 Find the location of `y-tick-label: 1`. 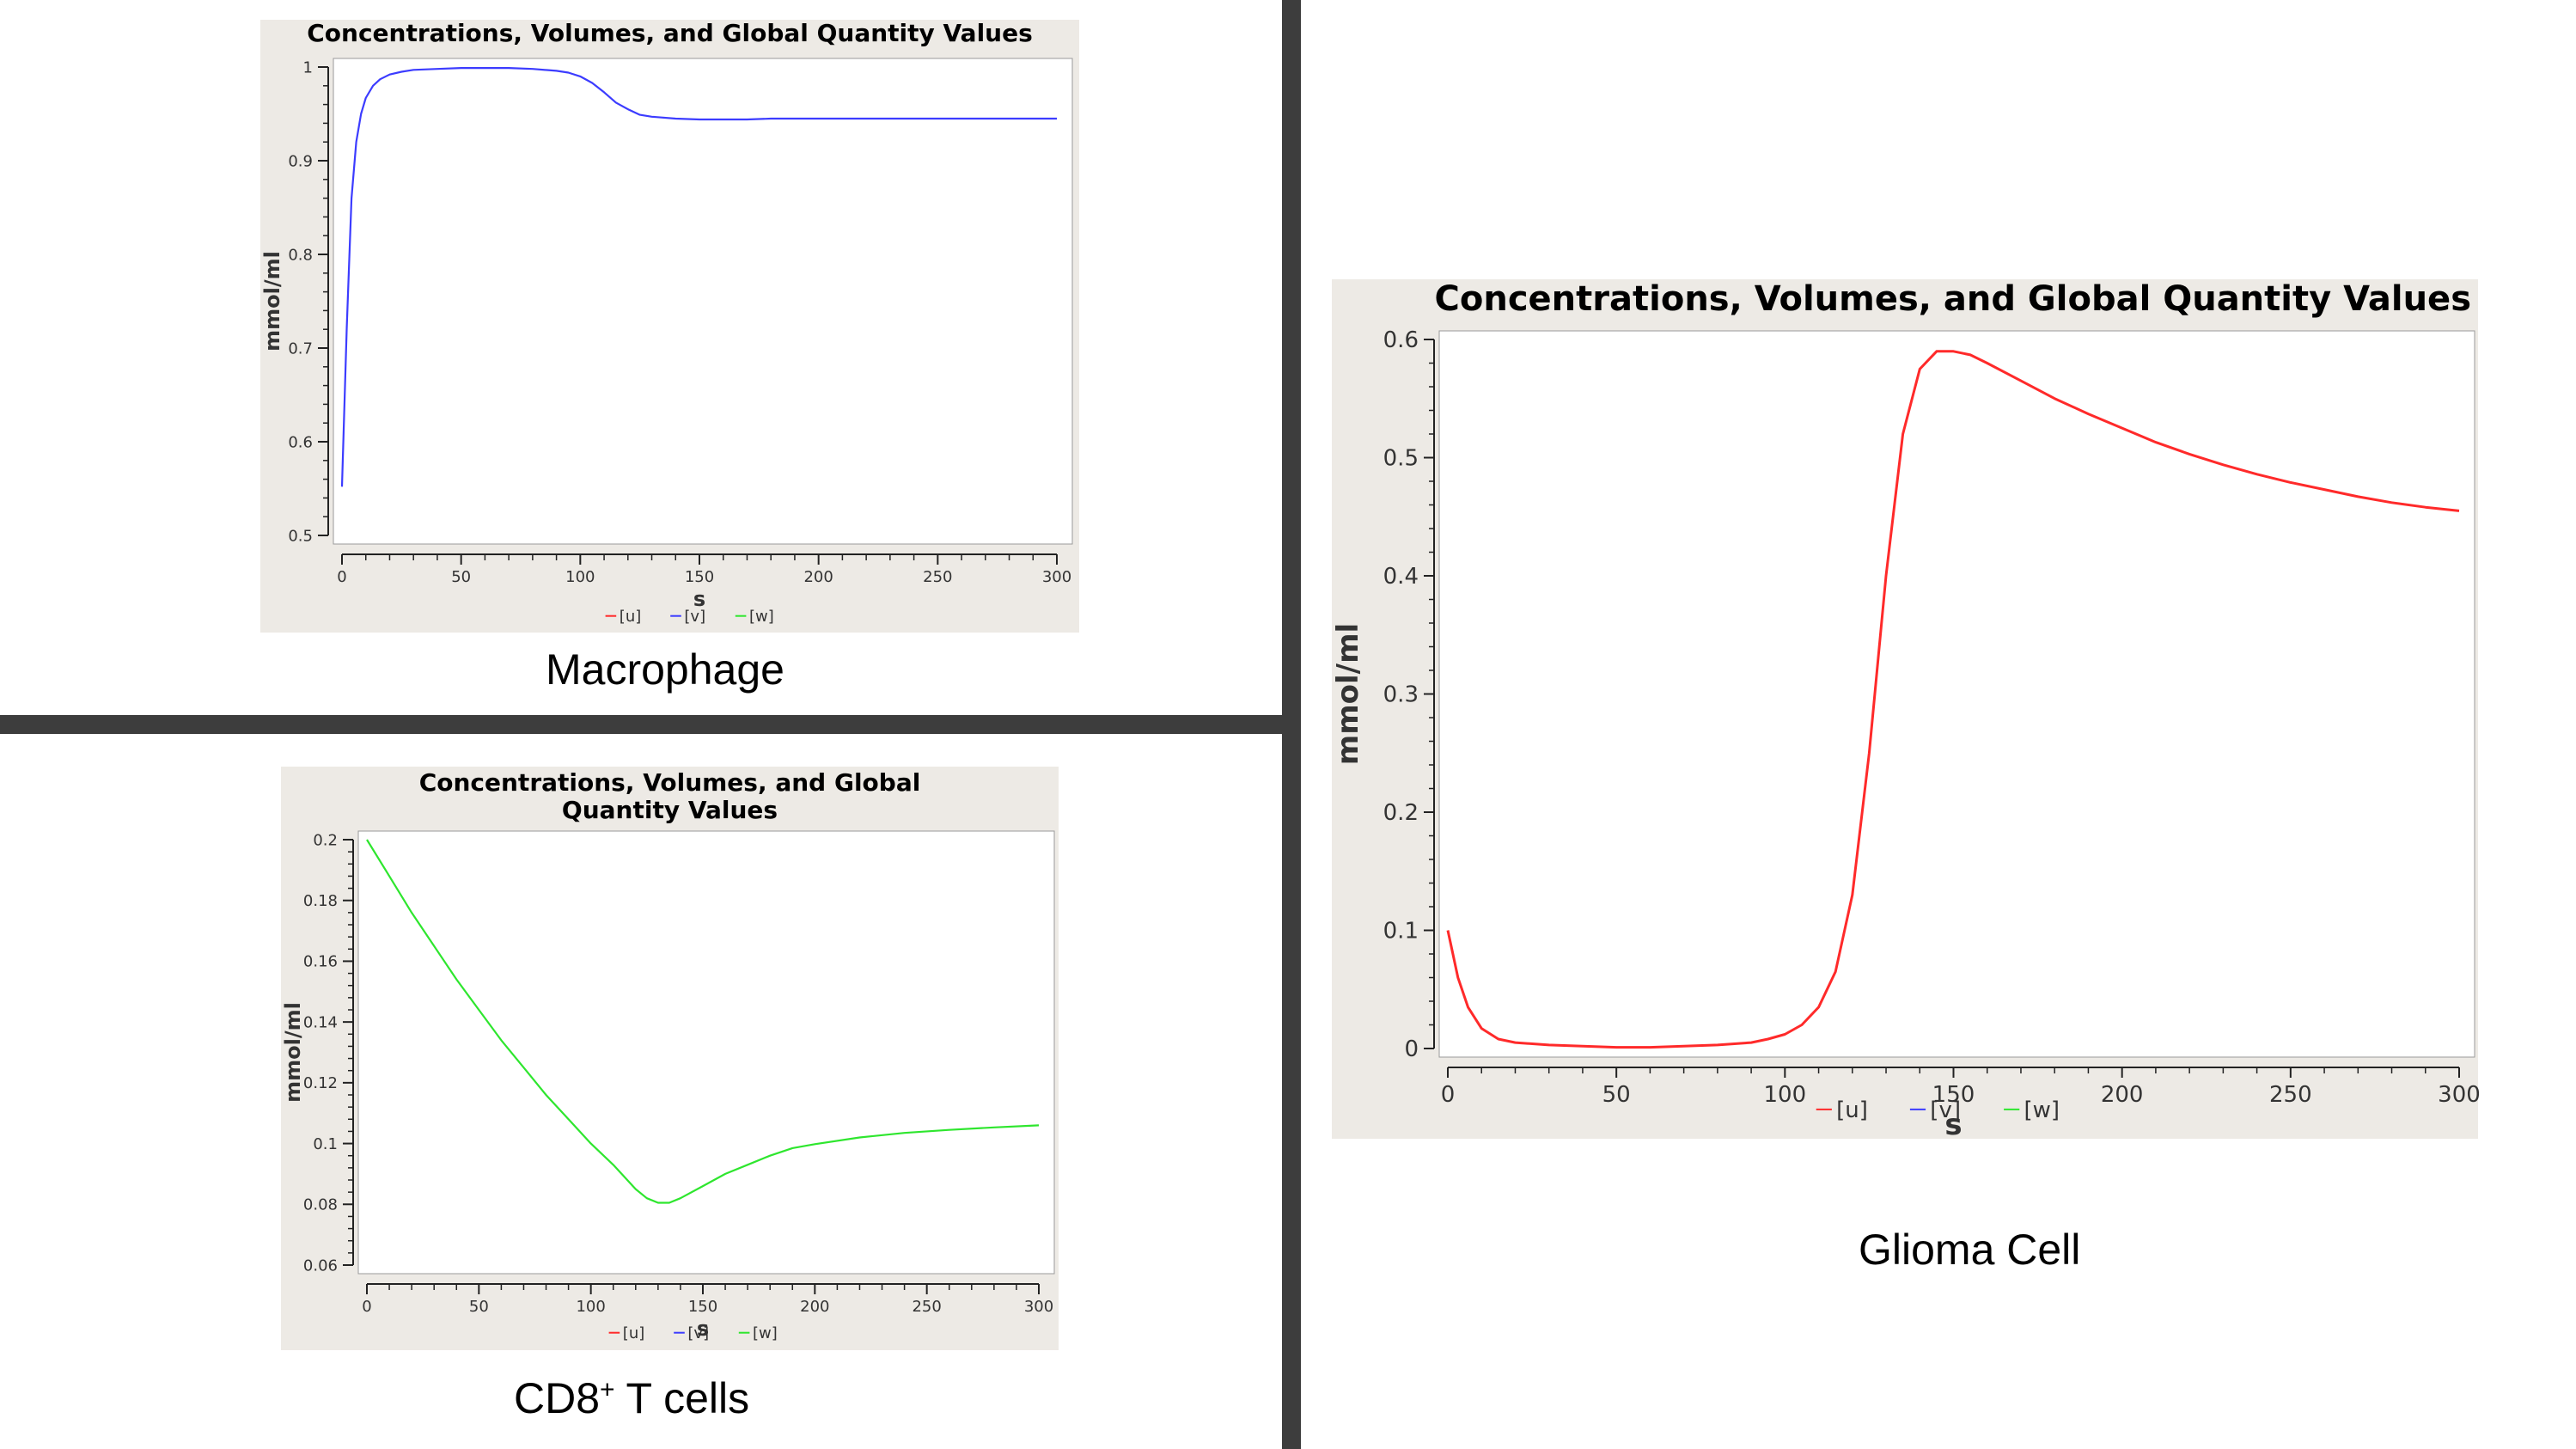

y-tick-label: 1 is located at coordinates (308, 67).